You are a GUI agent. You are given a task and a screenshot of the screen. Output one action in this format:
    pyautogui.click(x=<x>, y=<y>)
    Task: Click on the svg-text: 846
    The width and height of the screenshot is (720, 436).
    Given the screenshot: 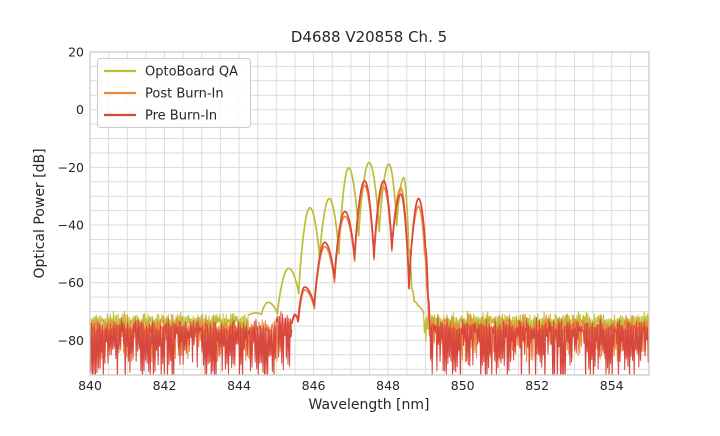 What is the action you would take?
    pyautogui.click(x=314, y=385)
    